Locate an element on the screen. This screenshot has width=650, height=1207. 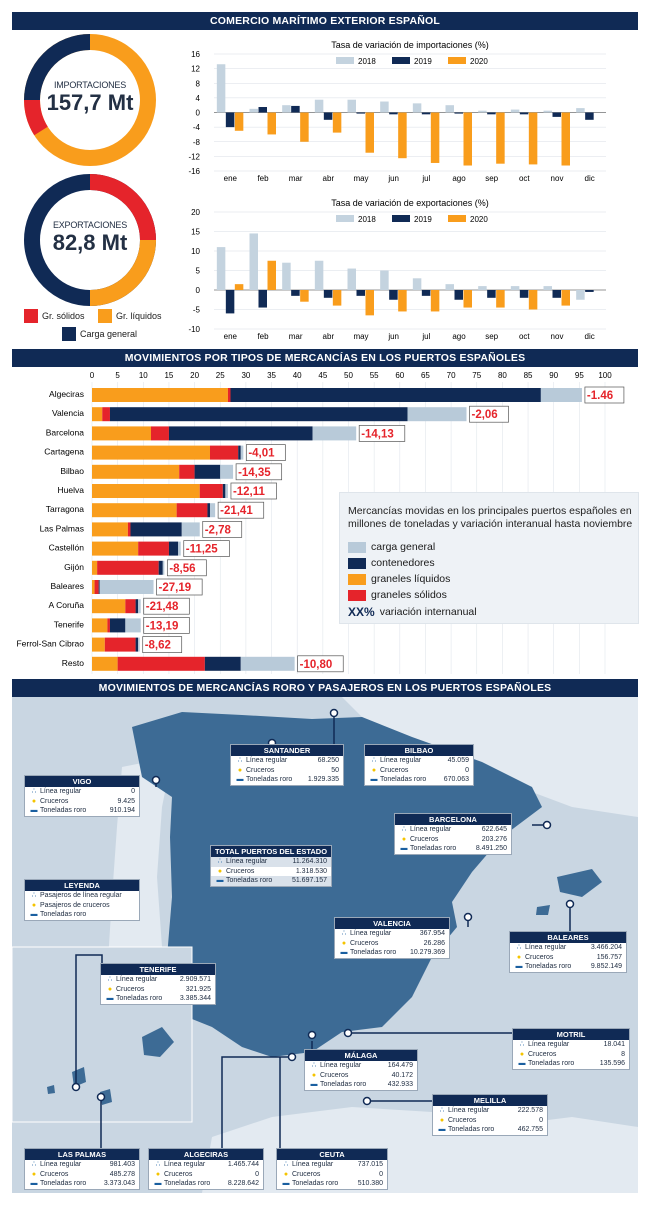
ports-xtick: 95 is located at coordinates (579, 375).